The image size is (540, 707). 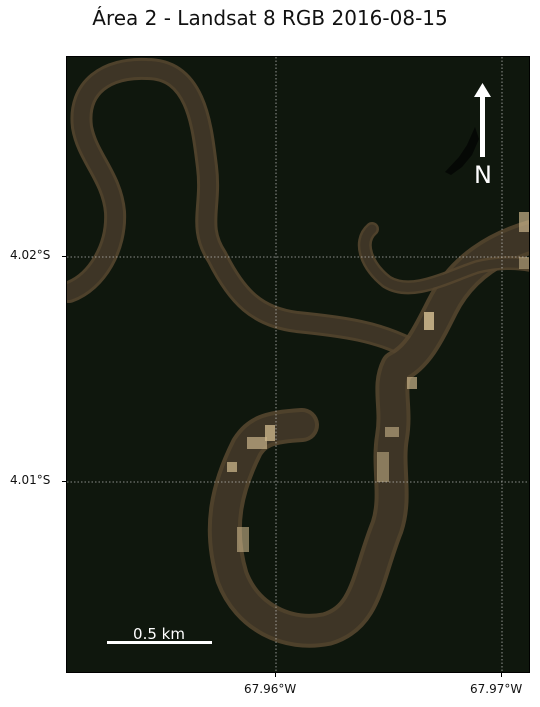 I want to click on north-arrow-icon, so click(x=482, y=120).